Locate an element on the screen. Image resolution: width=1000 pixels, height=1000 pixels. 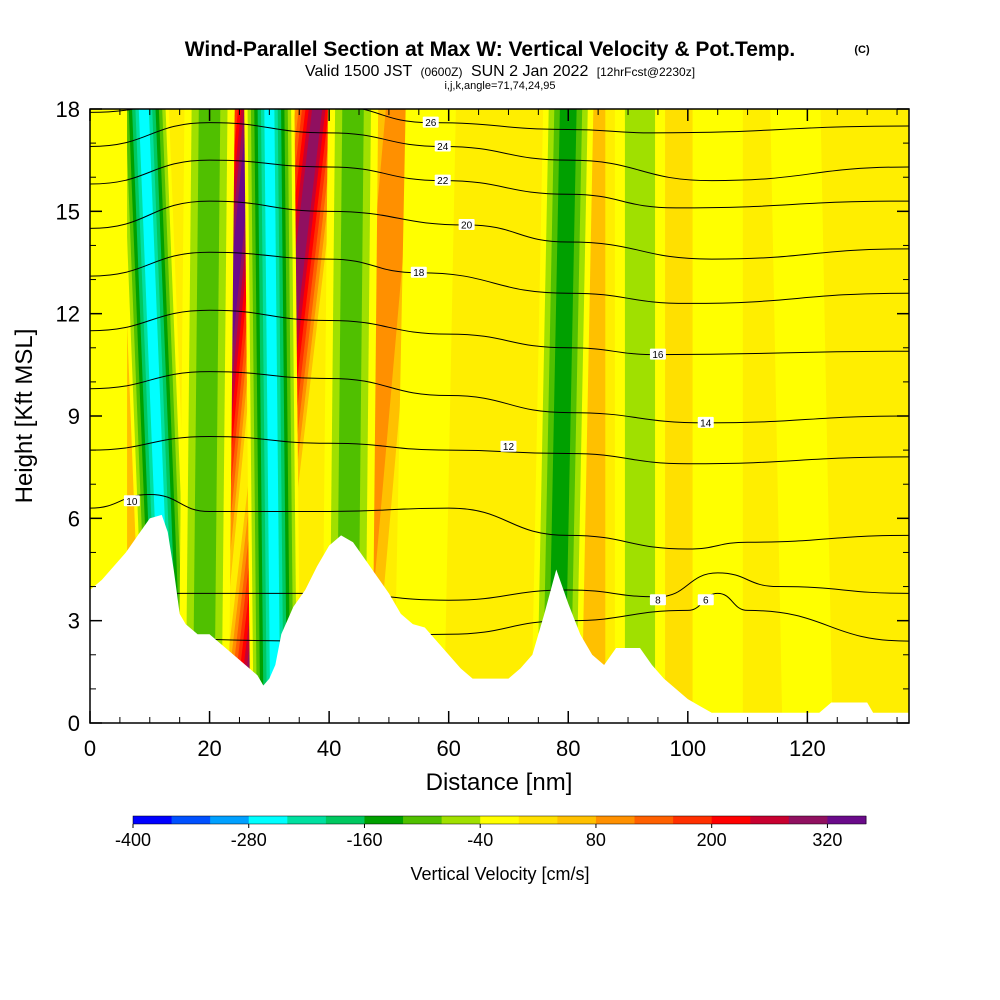
x-tick-label-20: 20 is located at coordinates (209, 748).